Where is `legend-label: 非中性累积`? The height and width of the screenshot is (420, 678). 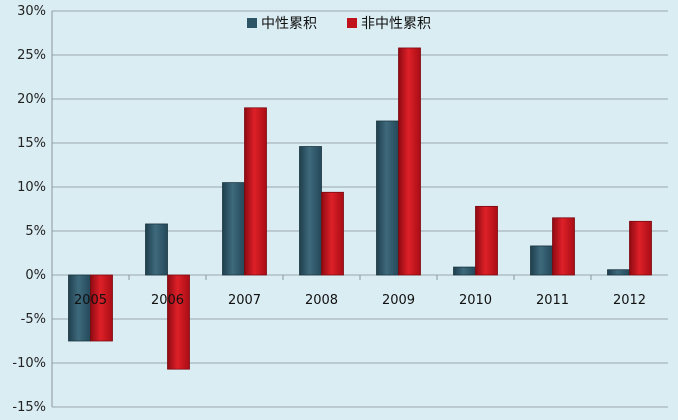
legend-label: 非中性累积 is located at coordinates (396, 24).